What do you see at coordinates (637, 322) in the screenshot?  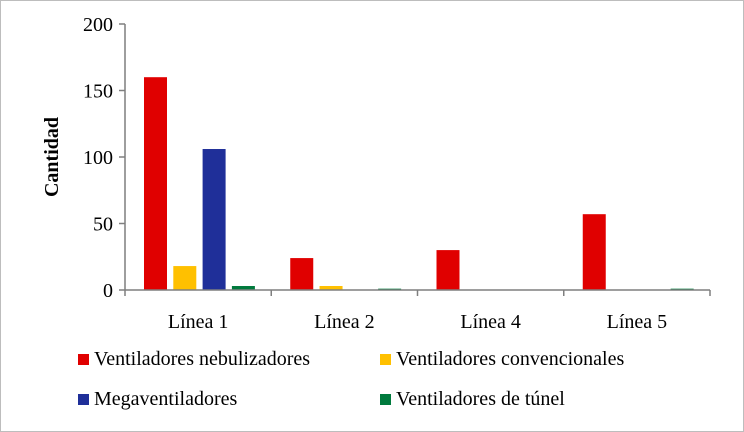 I see `x-tick-label: Línea 5` at bounding box center [637, 322].